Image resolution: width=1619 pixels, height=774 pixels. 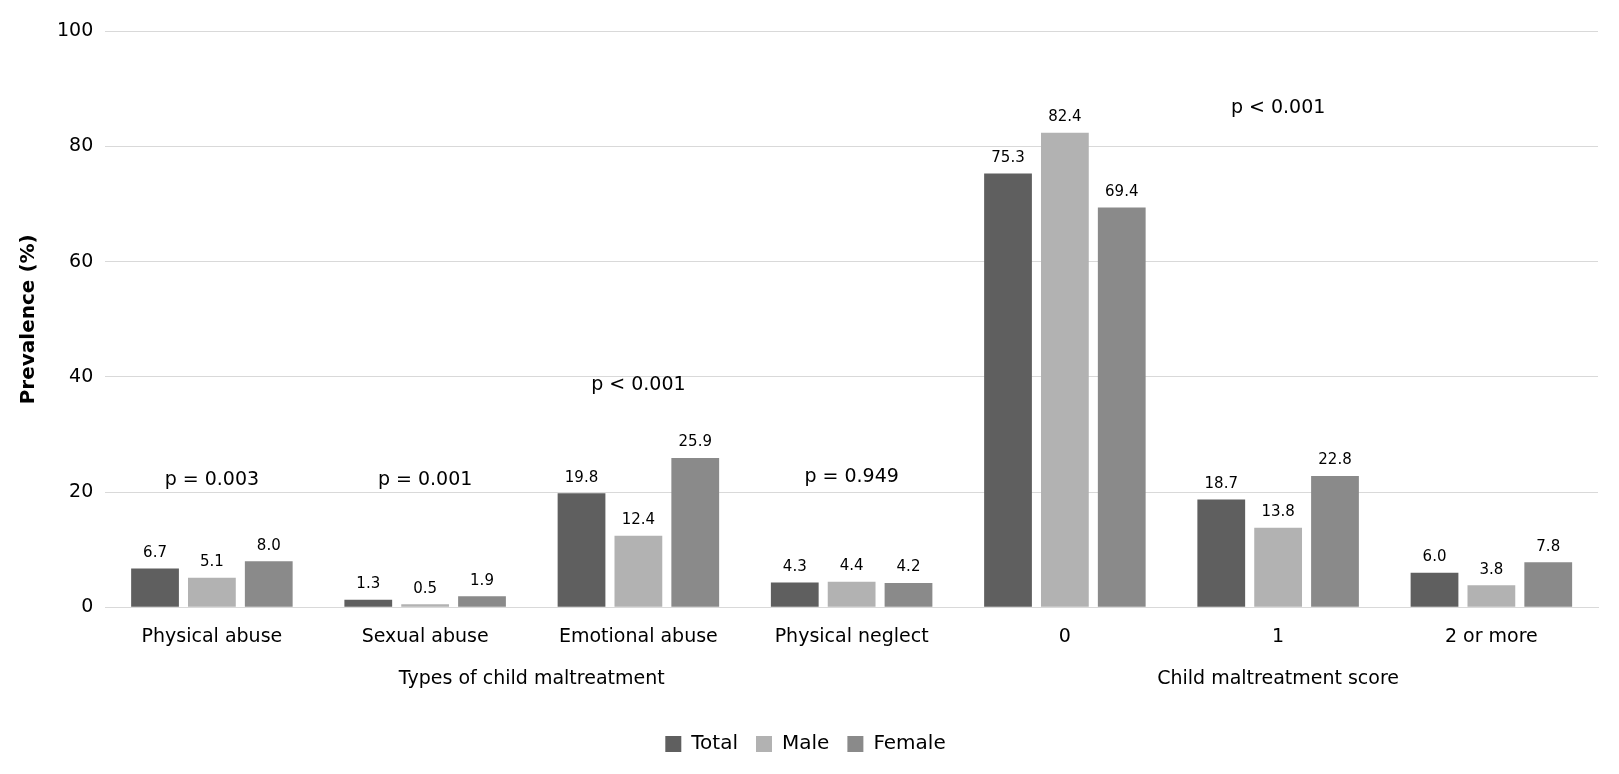 What do you see at coordinates (81, 144) in the screenshot?
I see `y-tick-label: 80` at bounding box center [81, 144].